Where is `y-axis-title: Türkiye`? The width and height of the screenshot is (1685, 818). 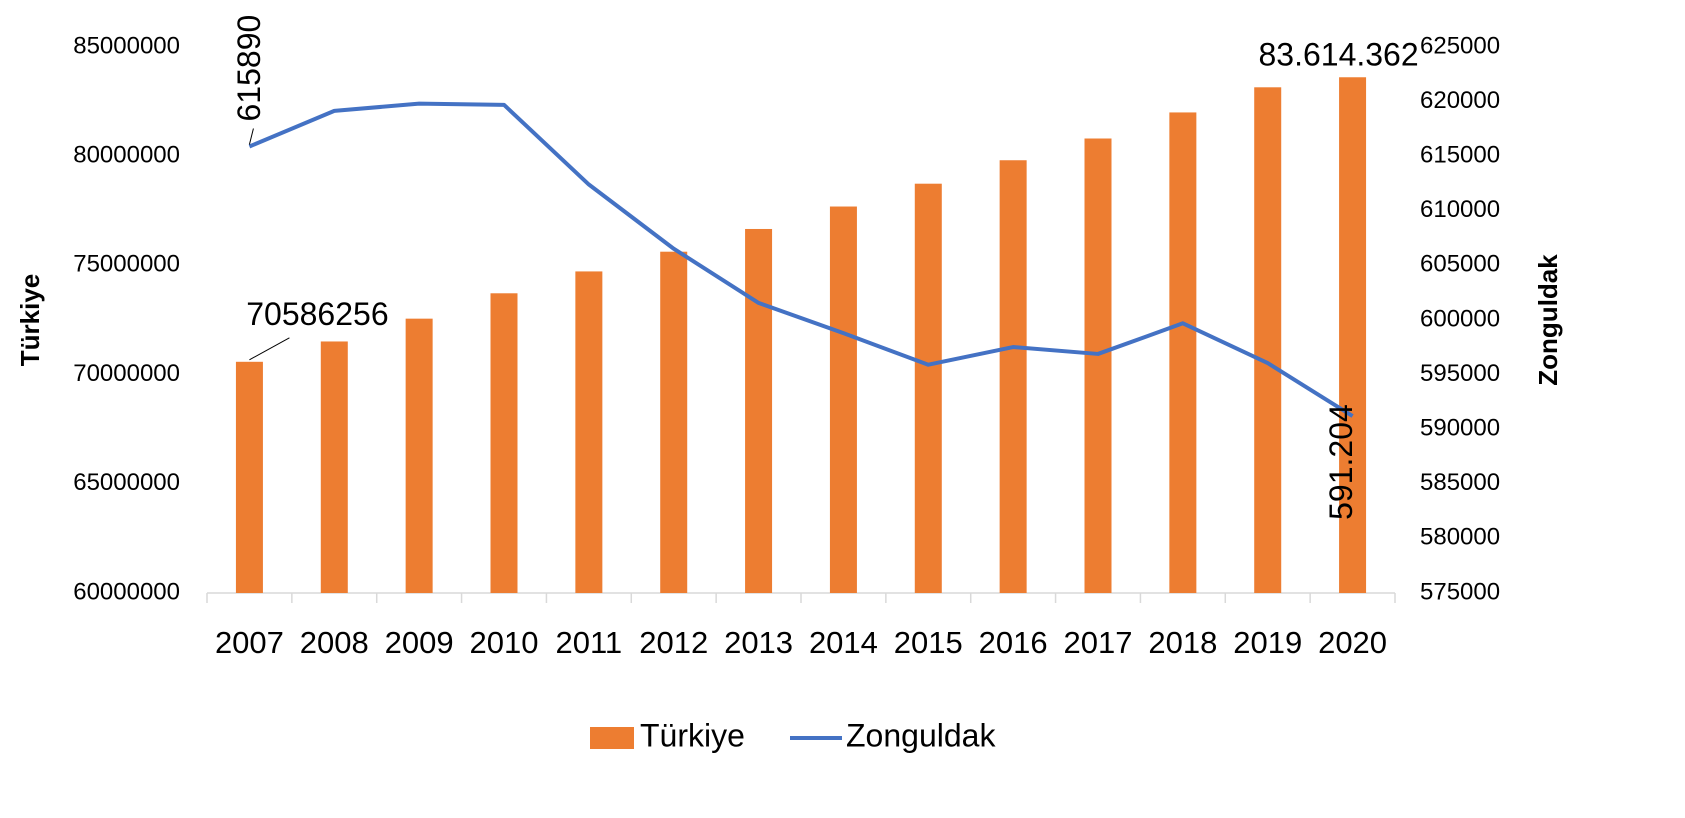 y-axis-title: Türkiye is located at coordinates (30, 320).